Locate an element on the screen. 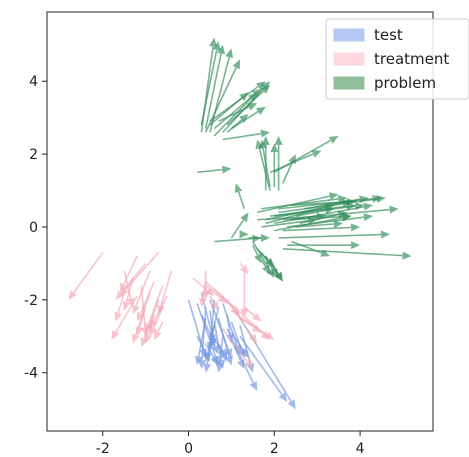 This screenshot has width=469, height=457. series-test is located at coordinates (241, 351).